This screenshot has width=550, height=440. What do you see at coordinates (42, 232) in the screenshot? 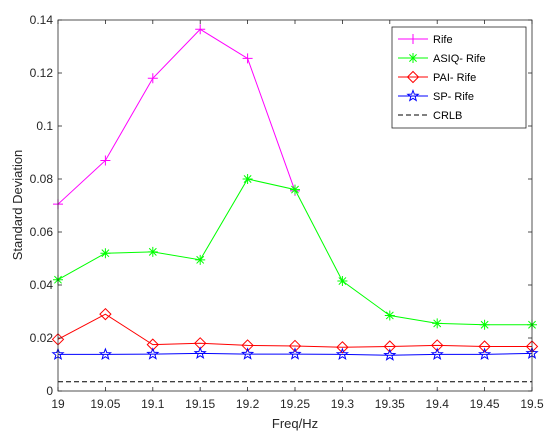
I see `y-tick-label: 0.06` at bounding box center [42, 232].